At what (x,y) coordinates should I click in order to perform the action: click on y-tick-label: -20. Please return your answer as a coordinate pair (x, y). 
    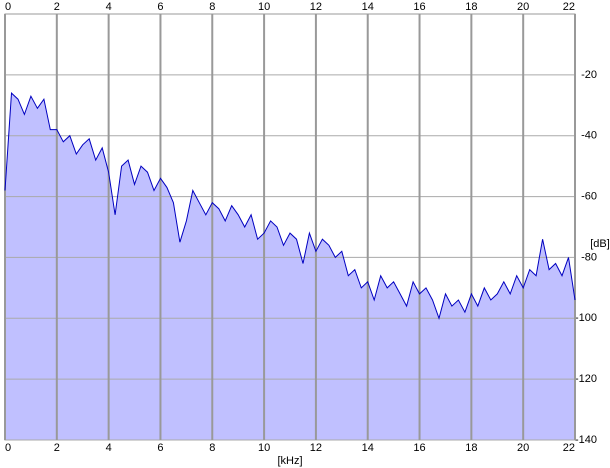
    Looking at the image, I should click on (589, 75).